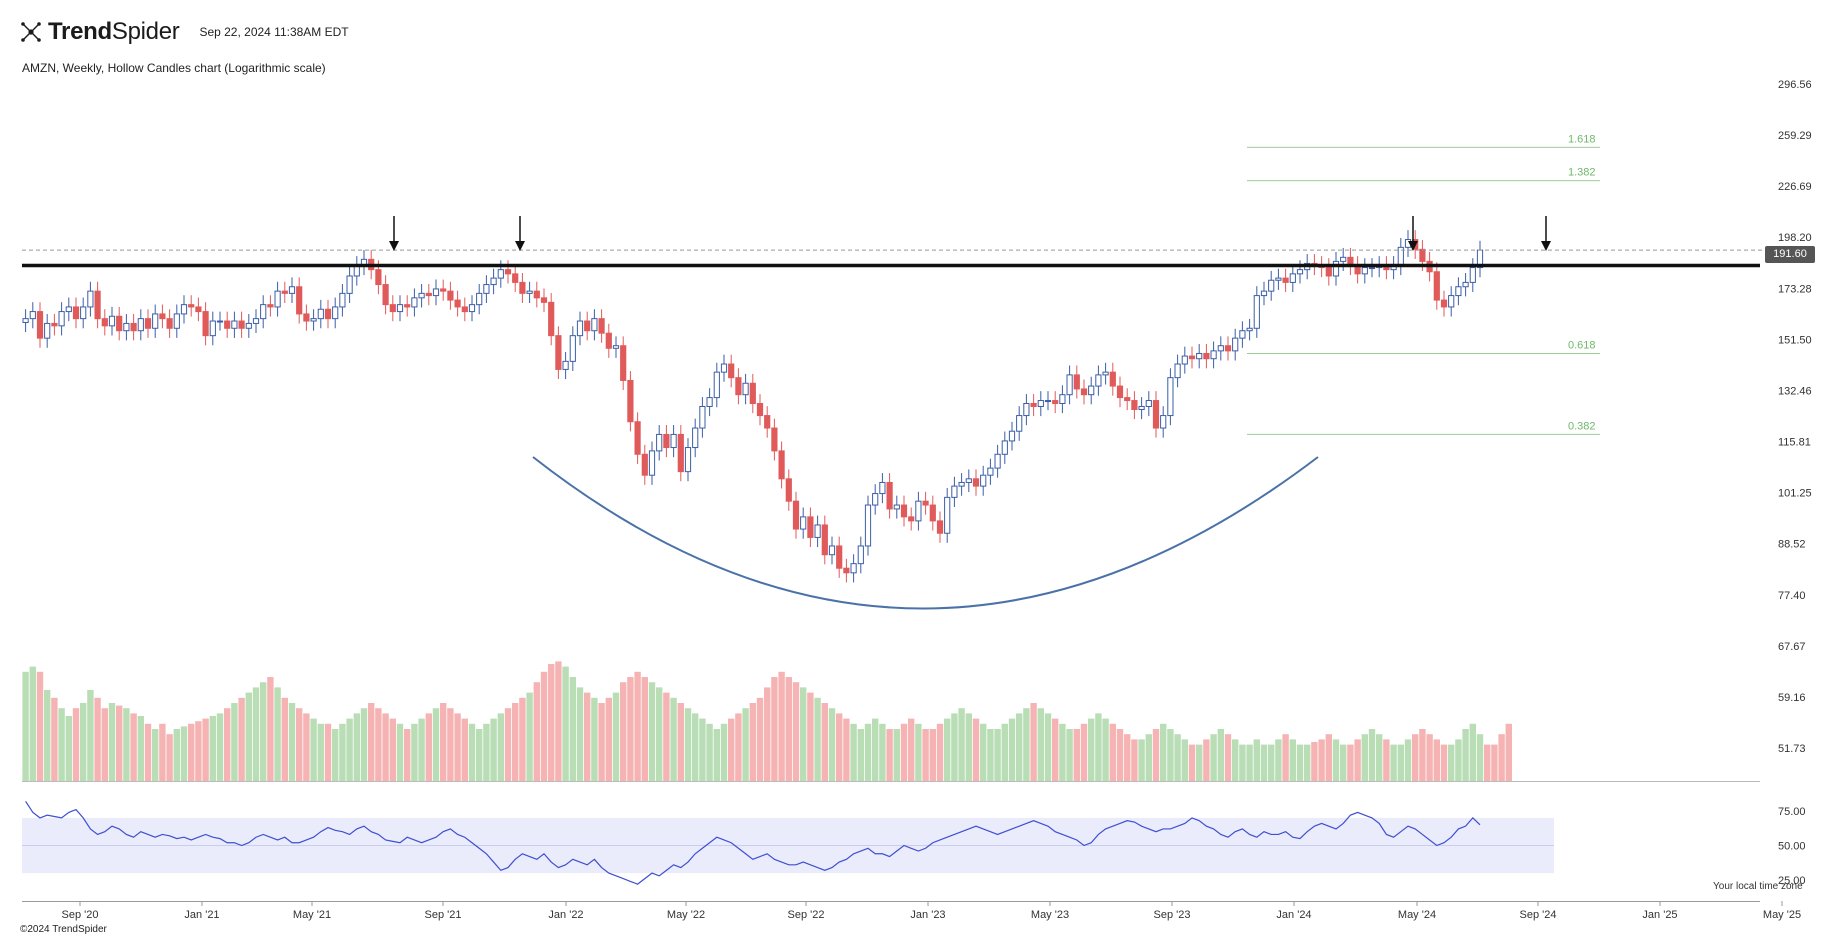 Image resolution: width=1829 pixels, height=939 pixels. Describe the element at coordinates (1792, 881) in the screenshot. I see `rsi-tick-label: 25.00` at that location.